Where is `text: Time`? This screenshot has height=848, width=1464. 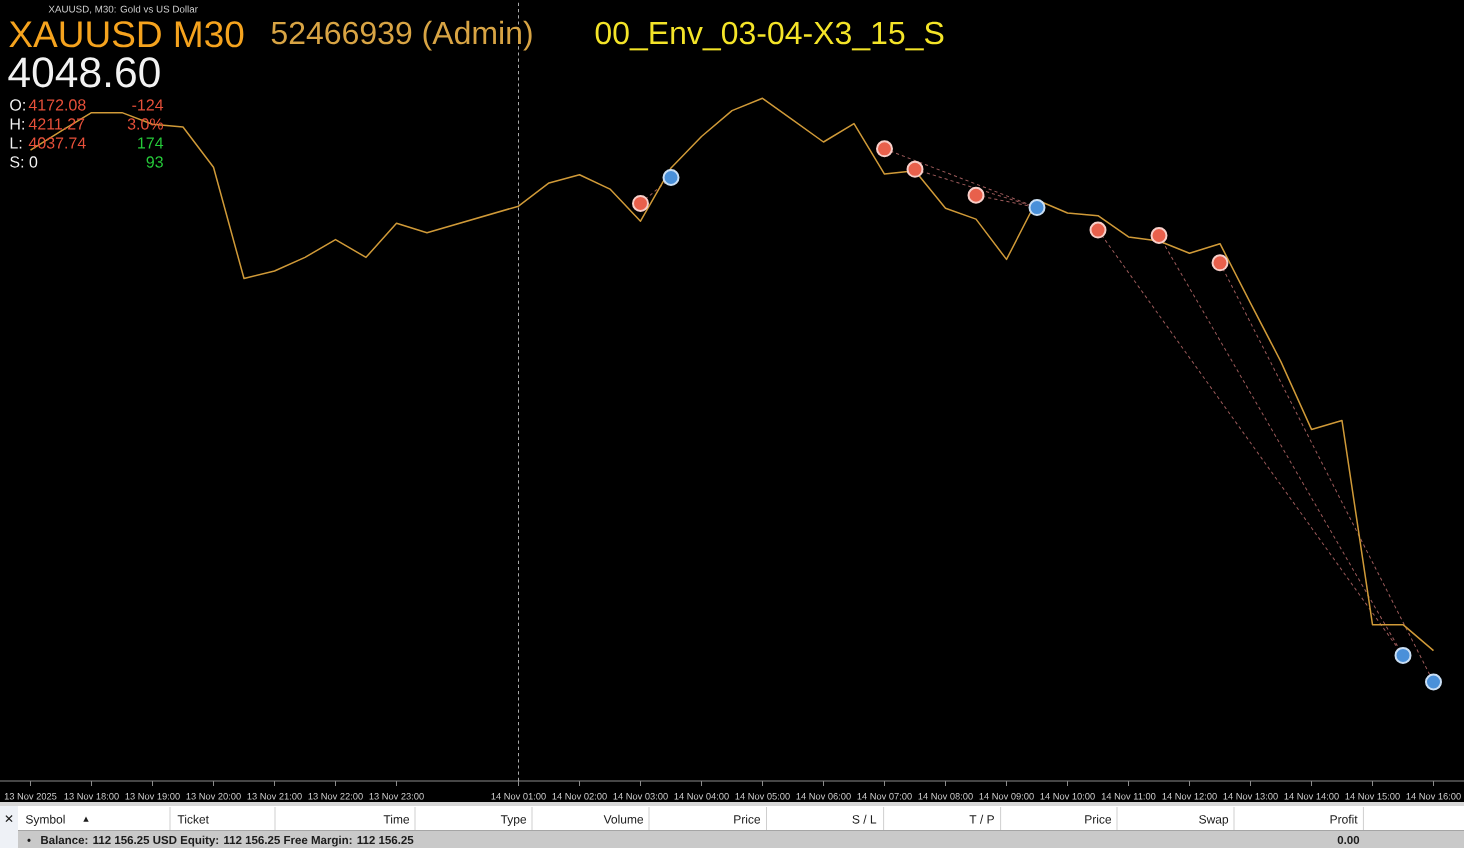 text: Time is located at coordinates (396, 819).